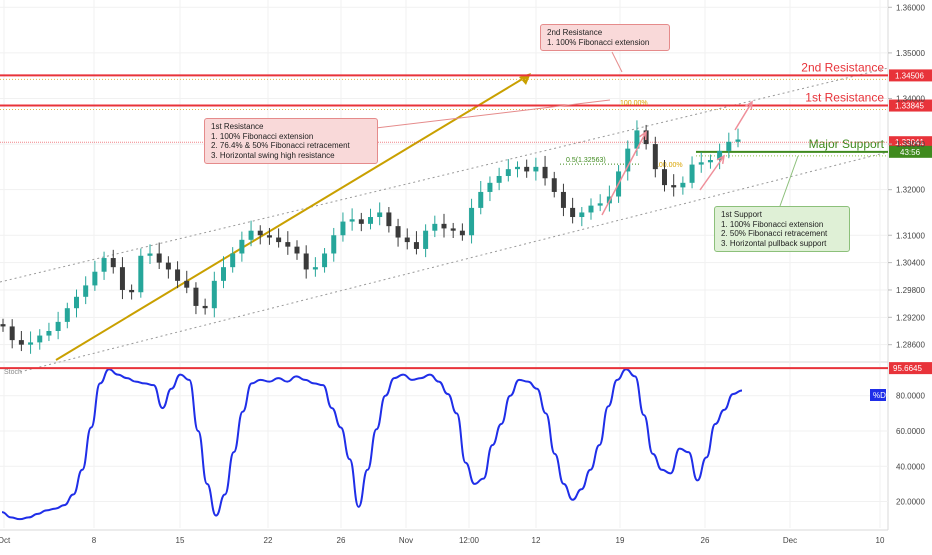 The width and height of the screenshot is (932, 555). Describe the element at coordinates (741, 214) in the screenshot. I see `callout-title: 1st Support` at that location.